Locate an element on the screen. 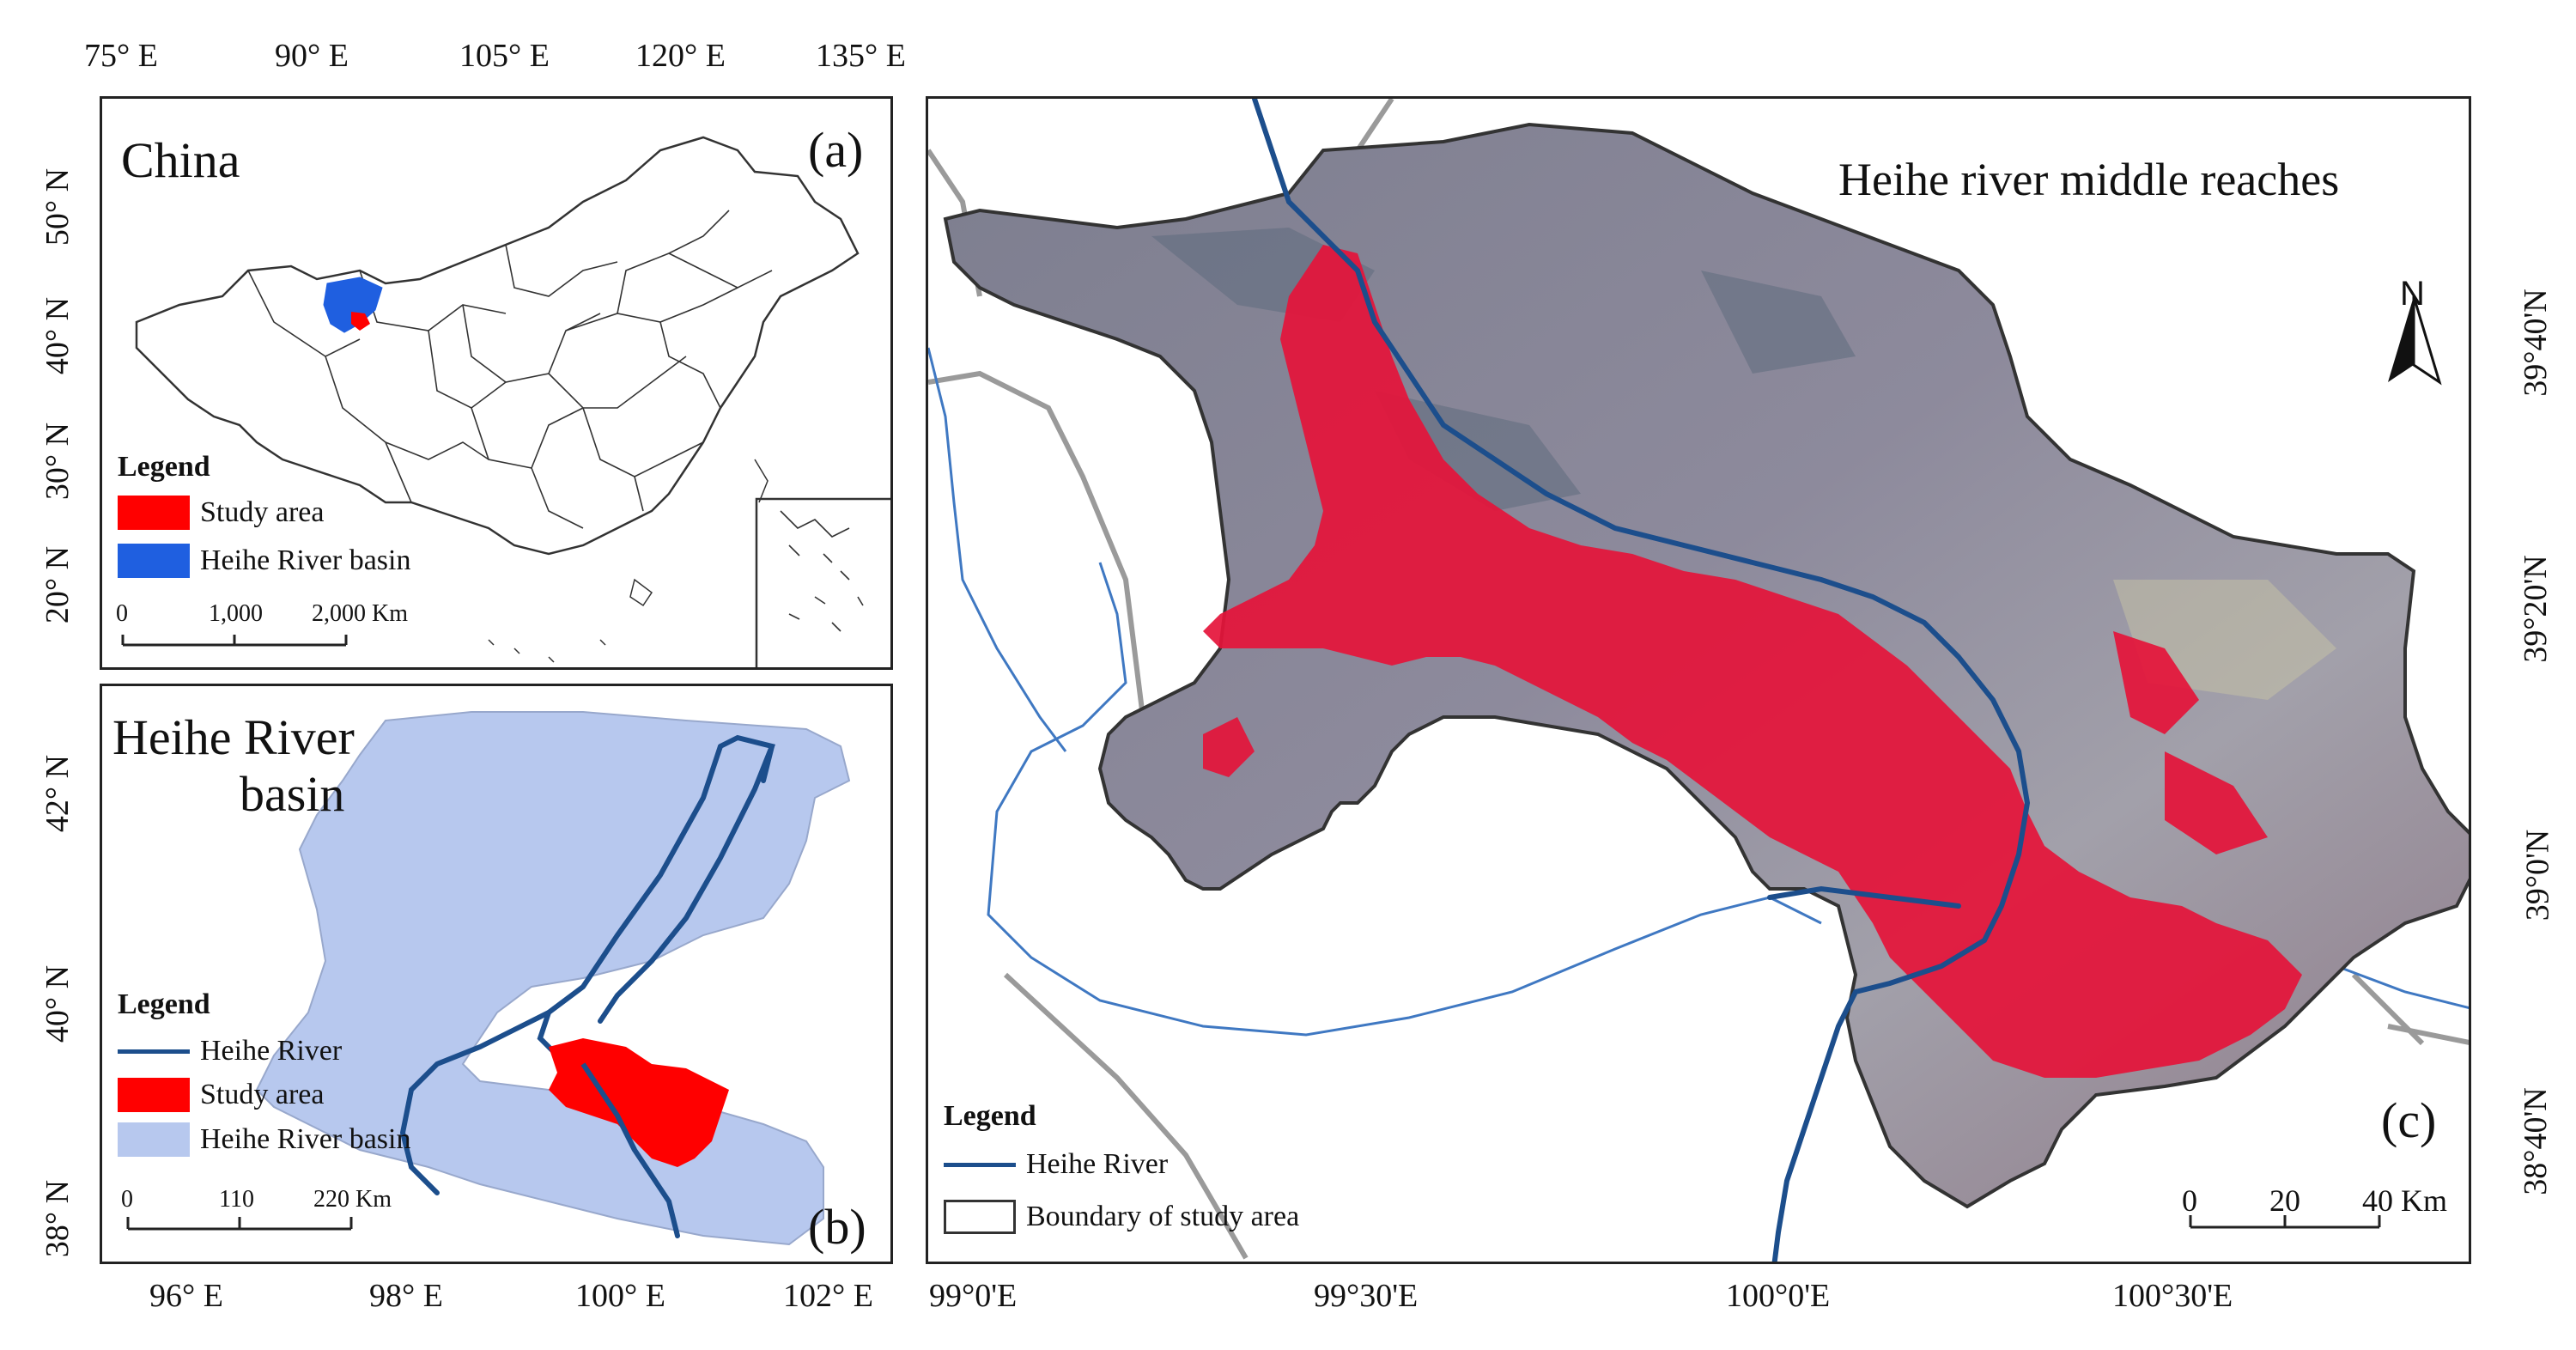  legend-label: Boundary of study area is located at coordinates (1163, 1216).